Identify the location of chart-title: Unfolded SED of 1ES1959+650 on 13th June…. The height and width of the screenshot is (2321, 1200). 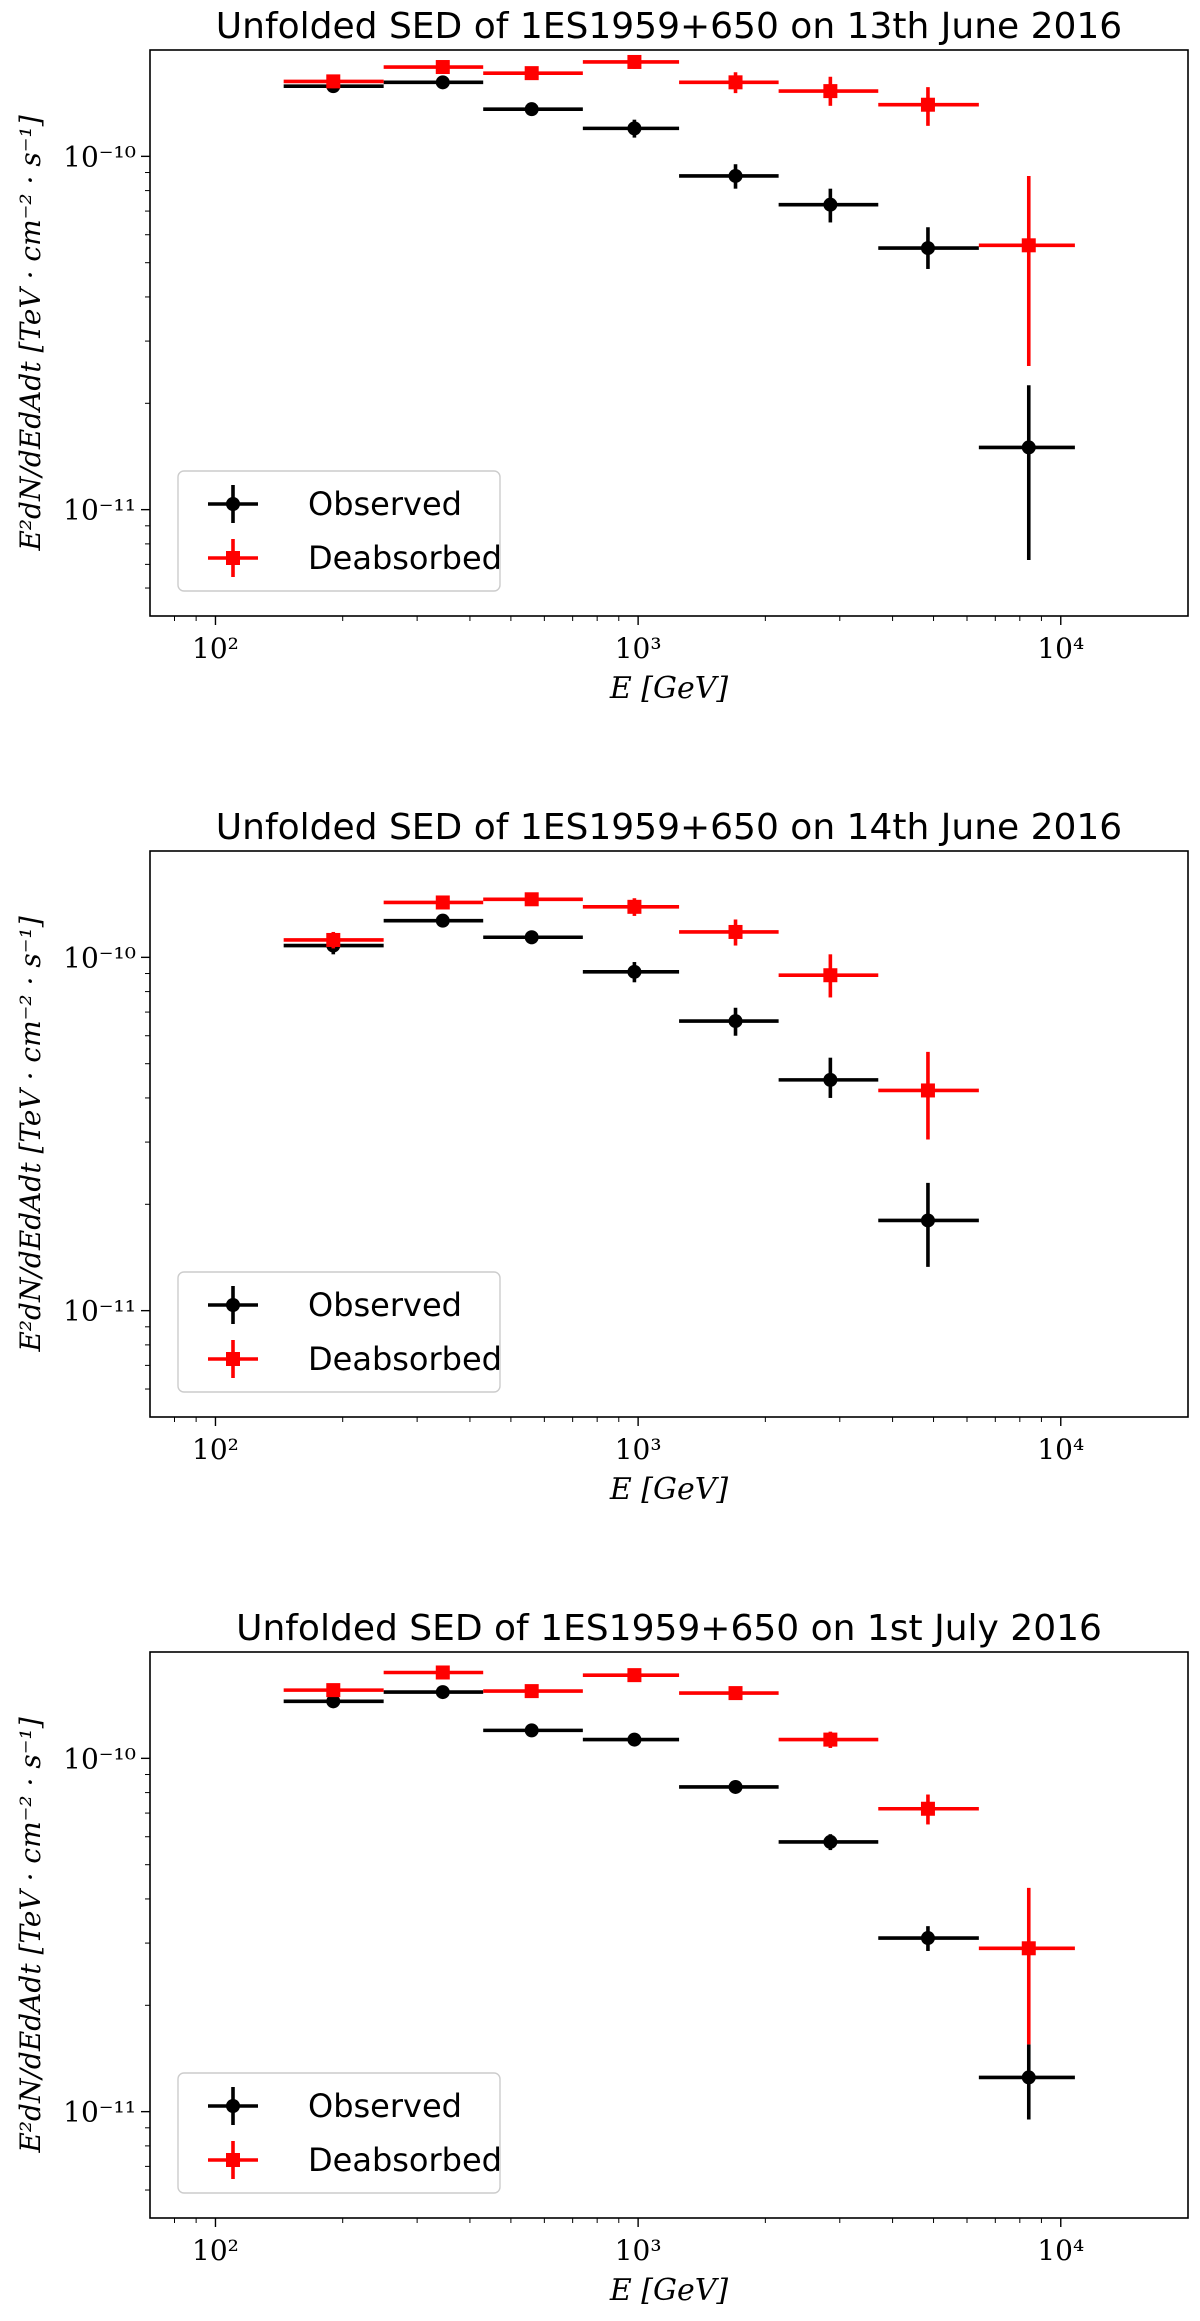
(669, 26).